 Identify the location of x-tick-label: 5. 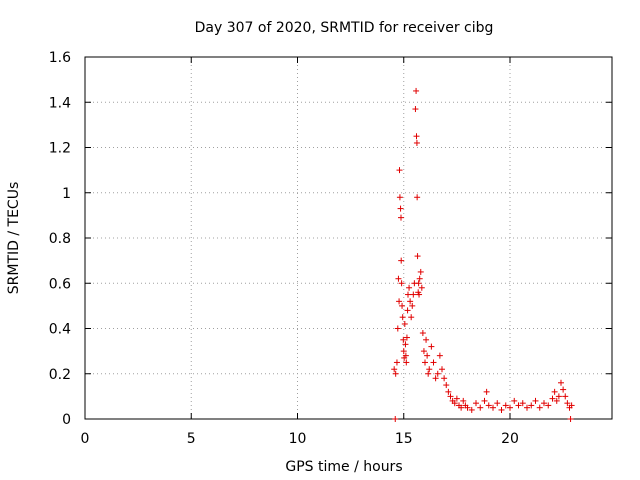
(191, 439).